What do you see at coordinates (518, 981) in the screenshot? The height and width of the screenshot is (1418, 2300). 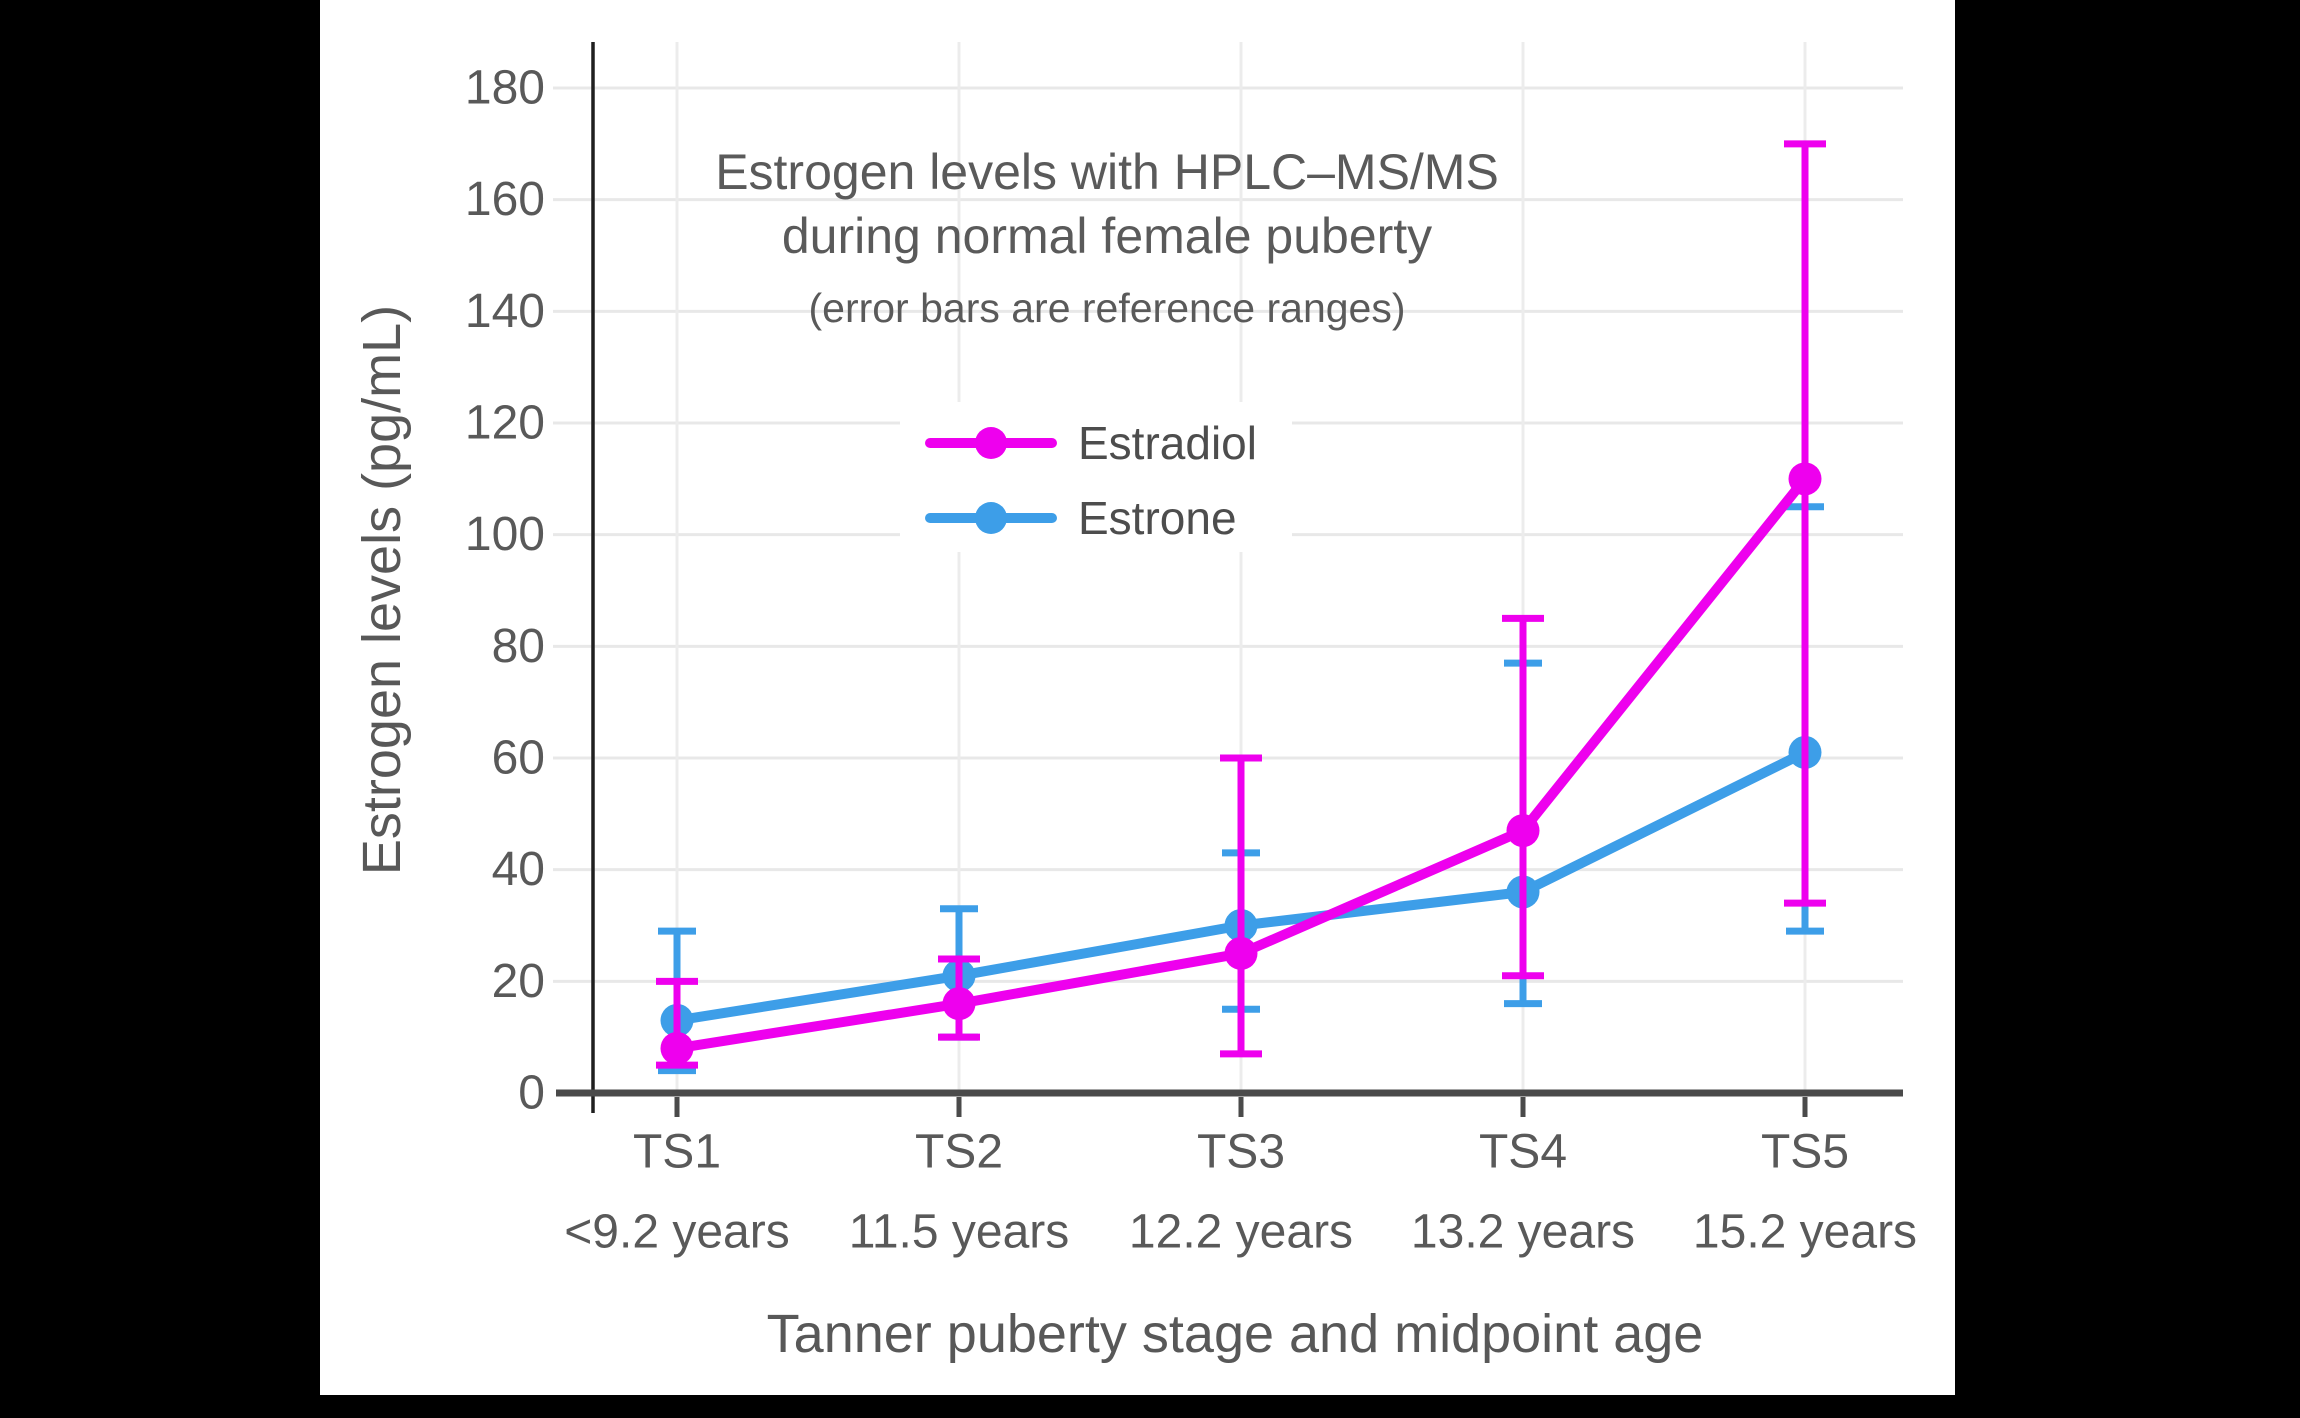 I see `y-tick-label-20: 20` at bounding box center [518, 981].